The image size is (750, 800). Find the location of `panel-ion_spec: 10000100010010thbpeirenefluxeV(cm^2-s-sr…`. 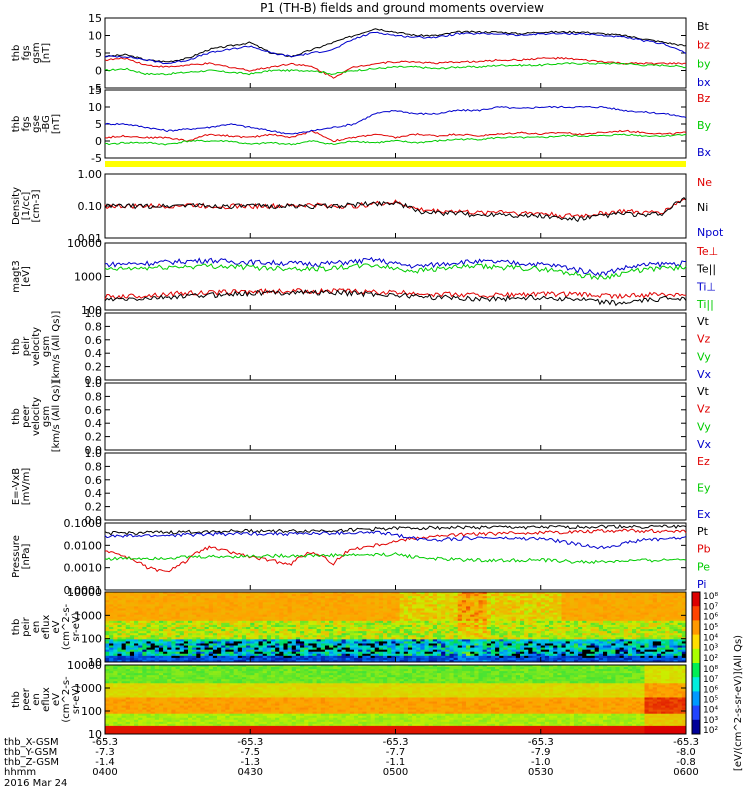

panel-ion_spec: 10000100010010thbpeirenefluxeV(cm^2-s-sr… is located at coordinates (349, 627).